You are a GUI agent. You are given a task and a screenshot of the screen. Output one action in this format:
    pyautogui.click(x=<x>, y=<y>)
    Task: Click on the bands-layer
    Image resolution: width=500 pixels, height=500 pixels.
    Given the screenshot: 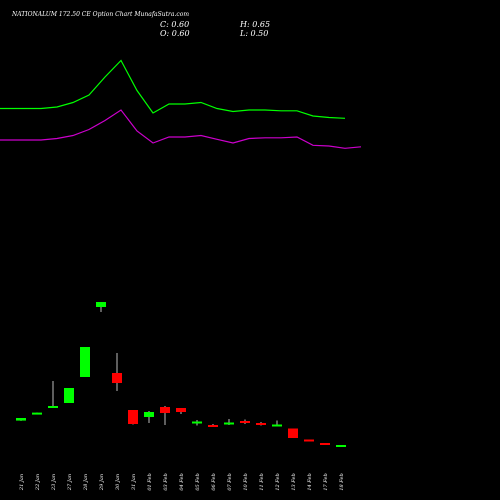 What is the action you would take?
    pyautogui.click(x=181, y=104)
    